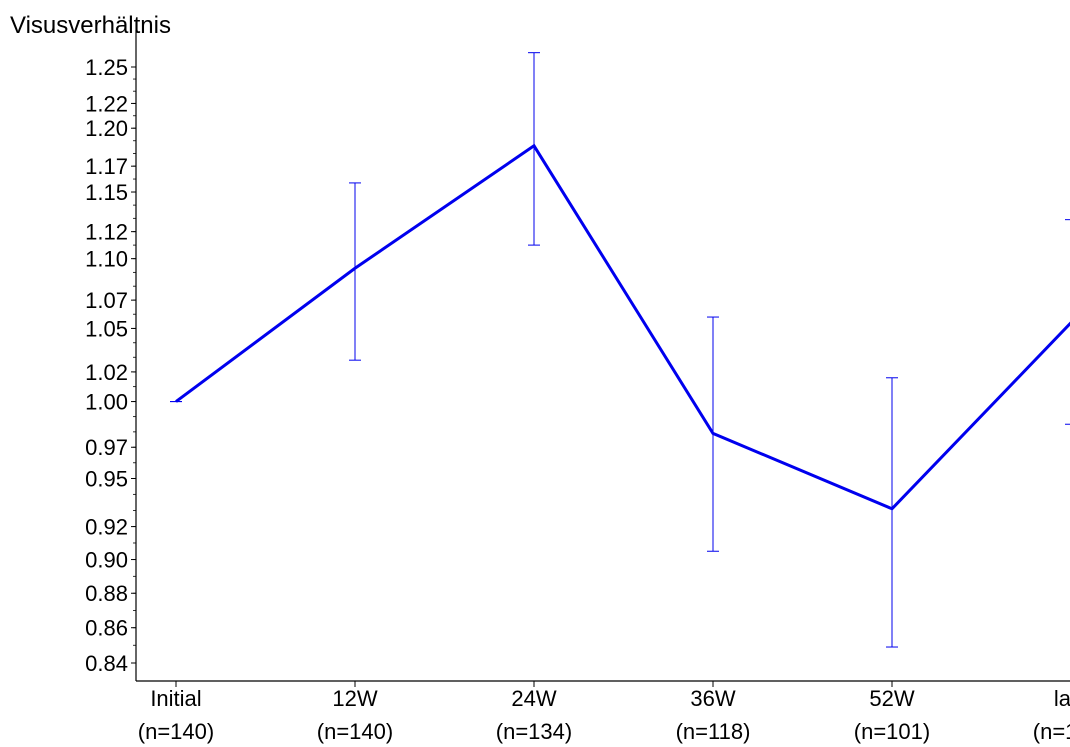 The height and width of the screenshot is (747, 1070). Describe the element at coordinates (106, 103) in the screenshot. I see `y-tick-label: 1.22` at that location.